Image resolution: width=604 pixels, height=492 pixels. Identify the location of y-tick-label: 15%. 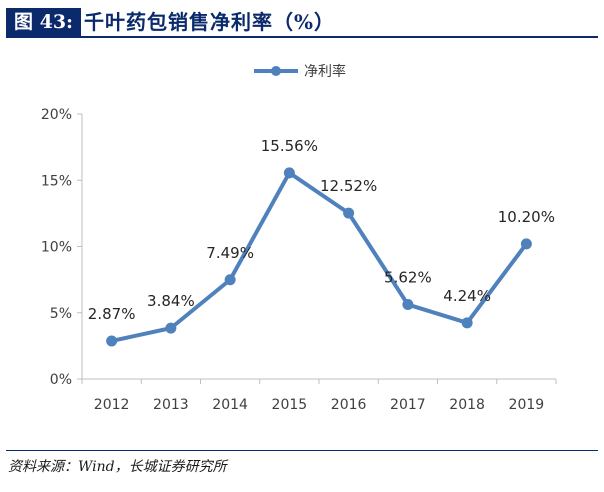
(56, 181).